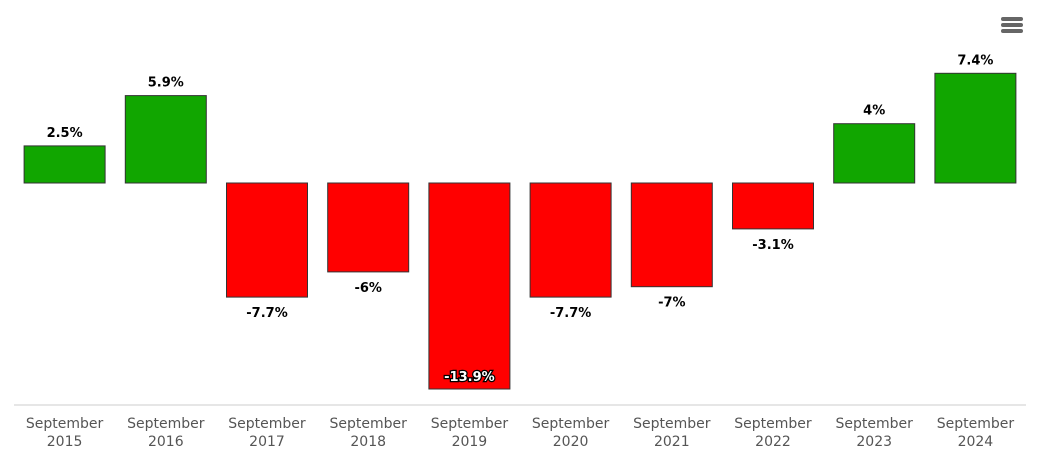 The width and height of the screenshot is (1042, 466). Describe the element at coordinates (64, 164) in the screenshot. I see `bar-2015` at that location.